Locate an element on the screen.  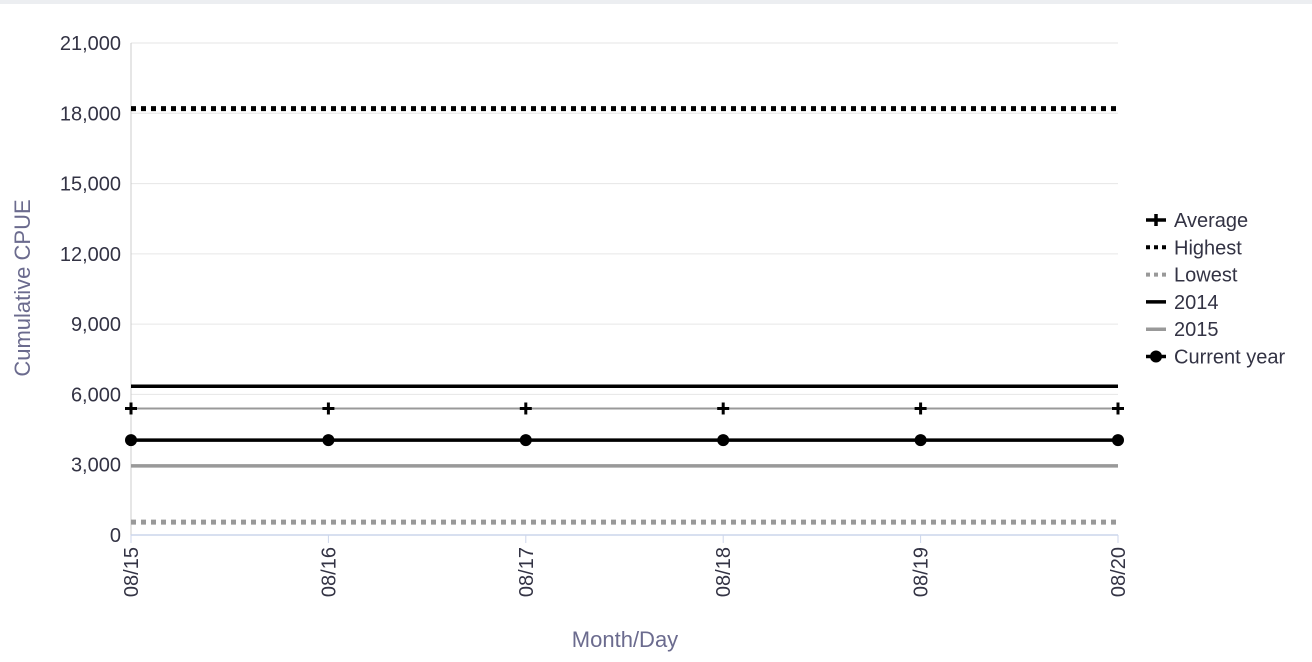
x-tick-label: 08/19 is located at coordinates (922, 572).